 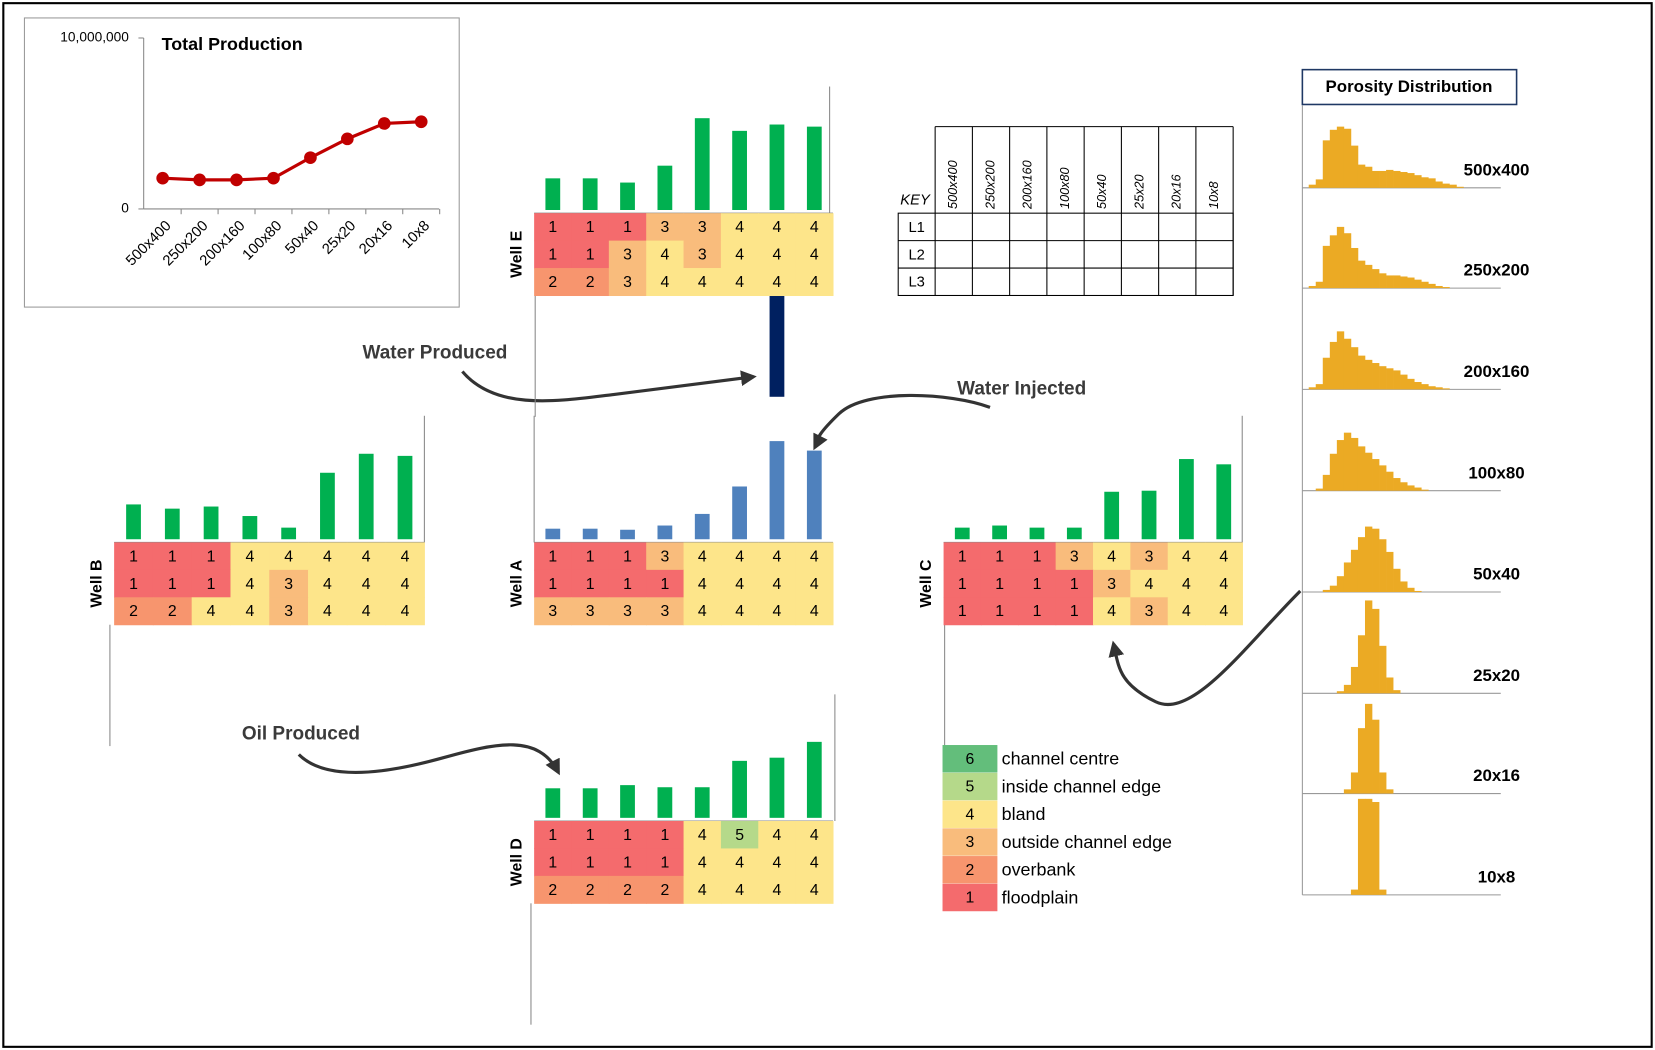 I want to click on legend-label: floodplain, so click(x=1040, y=897).